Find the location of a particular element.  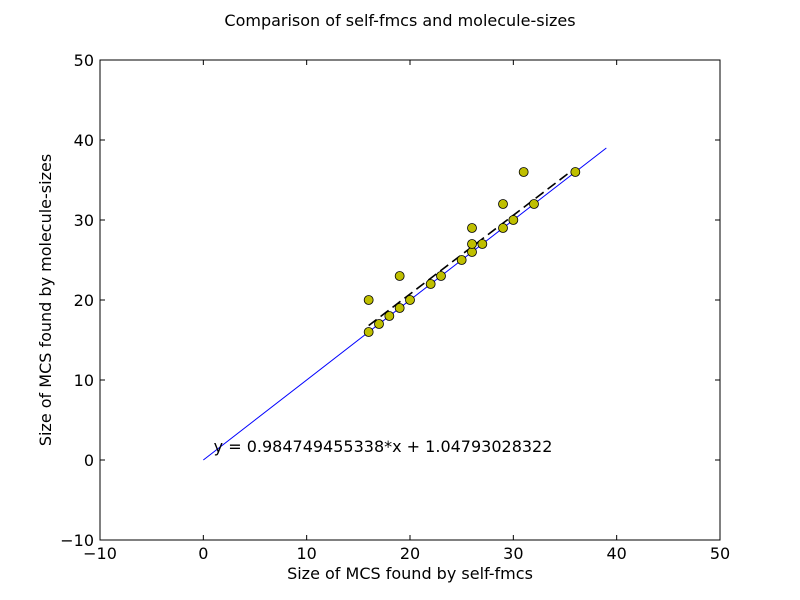

x-tick-label: 30 is located at coordinates (513, 553).